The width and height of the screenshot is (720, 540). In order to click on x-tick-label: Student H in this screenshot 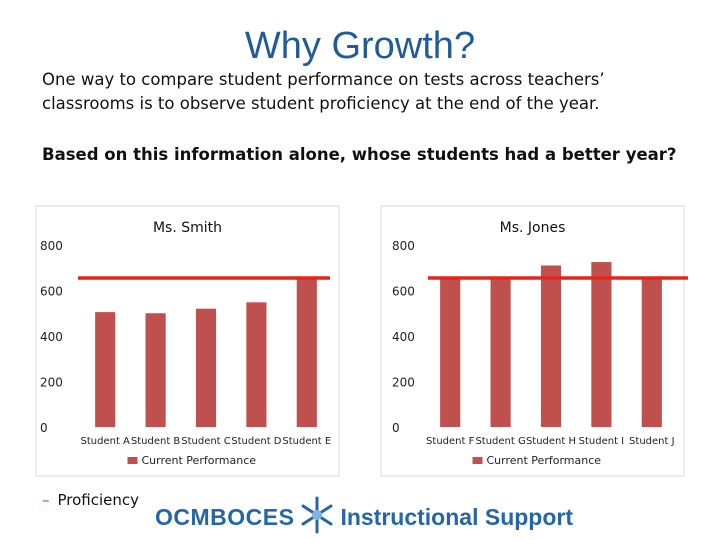, I will do `click(551, 441)`.